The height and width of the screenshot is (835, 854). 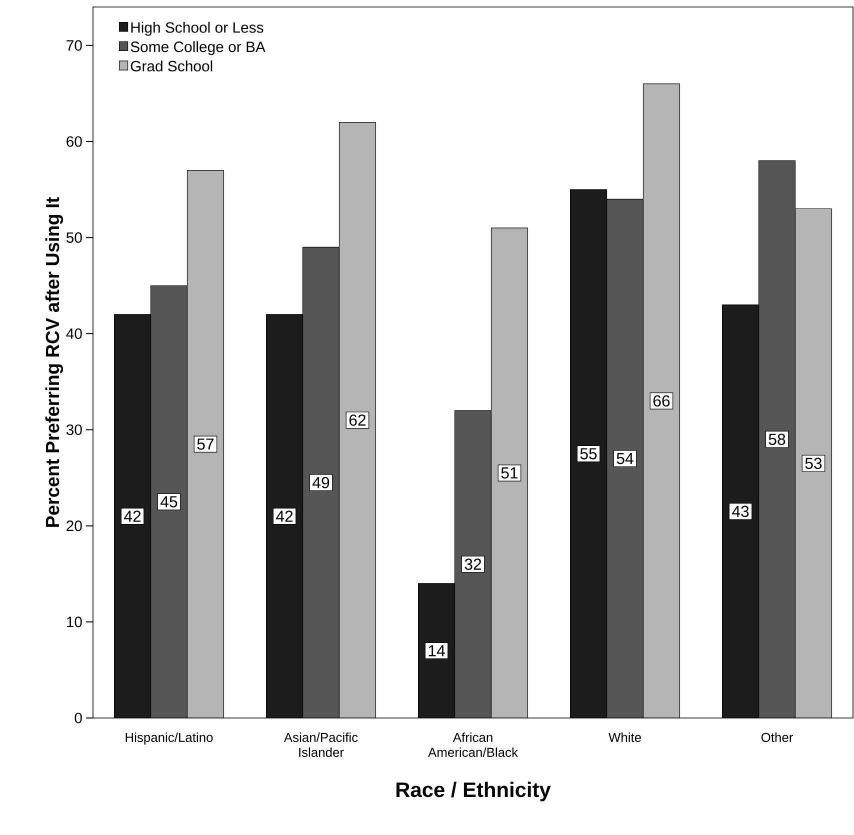 I want to click on data-label: 14, so click(x=436, y=650).